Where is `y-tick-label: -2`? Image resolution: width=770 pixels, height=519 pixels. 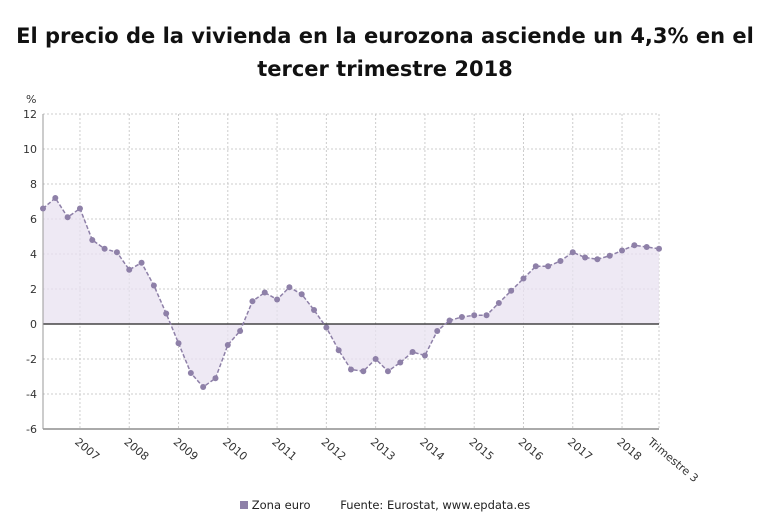 y-tick-label: -2 is located at coordinates (31, 359).